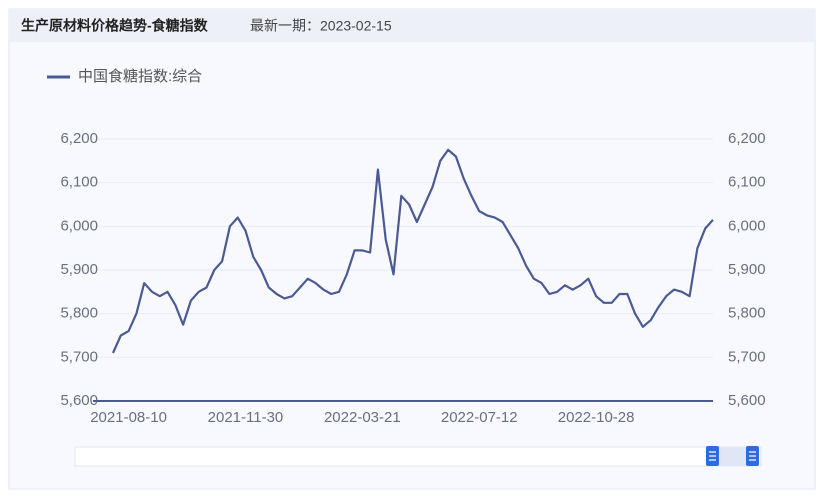 Image resolution: width=824 pixels, height=504 pixels. Describe the element at coordinates (246, 417) in the screenshot. I see `x-tick-label: 2021-11-30` at that location.